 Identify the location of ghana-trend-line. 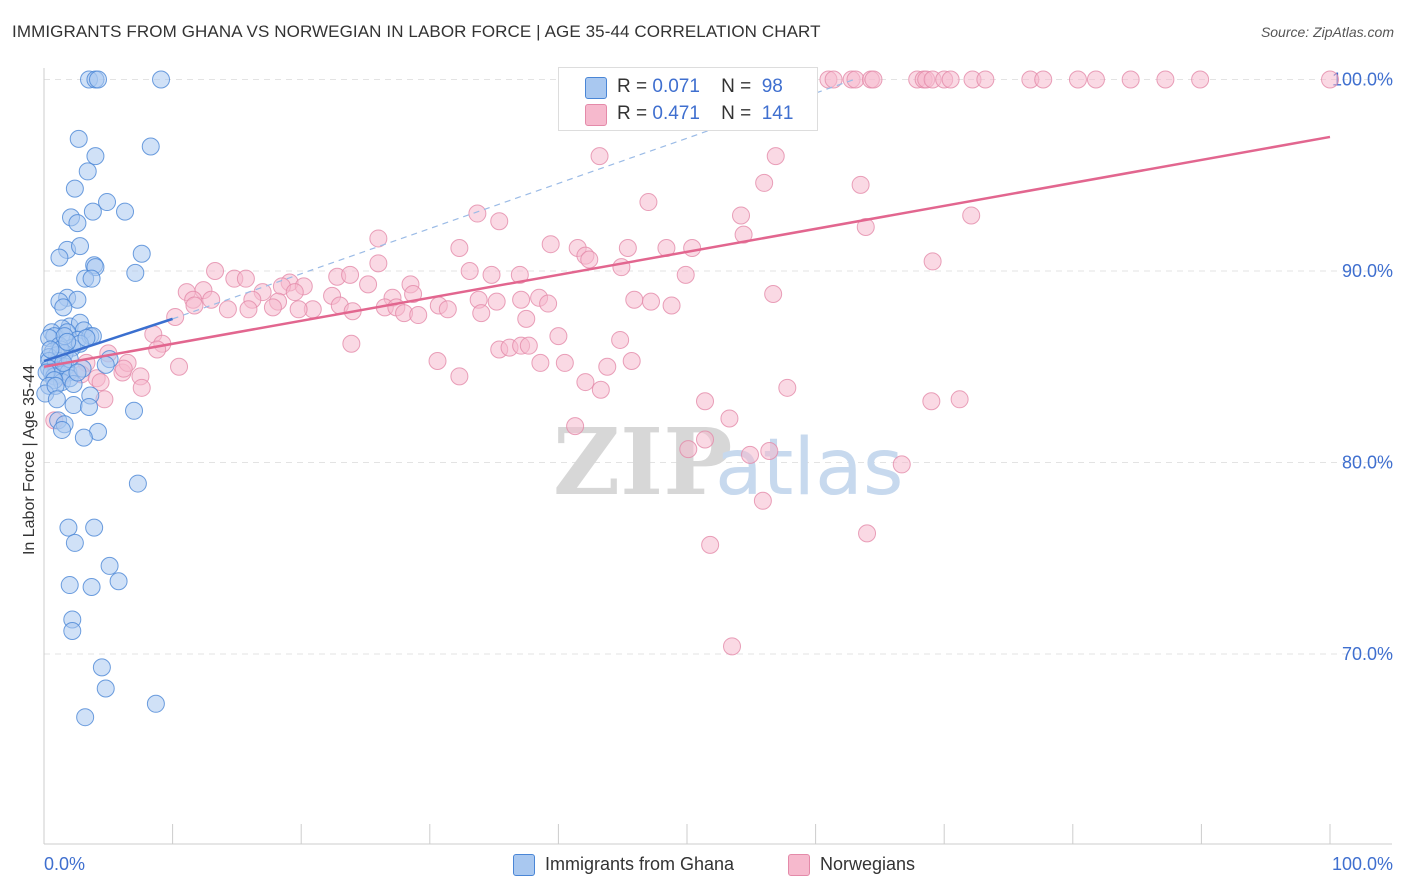
(108, 340).